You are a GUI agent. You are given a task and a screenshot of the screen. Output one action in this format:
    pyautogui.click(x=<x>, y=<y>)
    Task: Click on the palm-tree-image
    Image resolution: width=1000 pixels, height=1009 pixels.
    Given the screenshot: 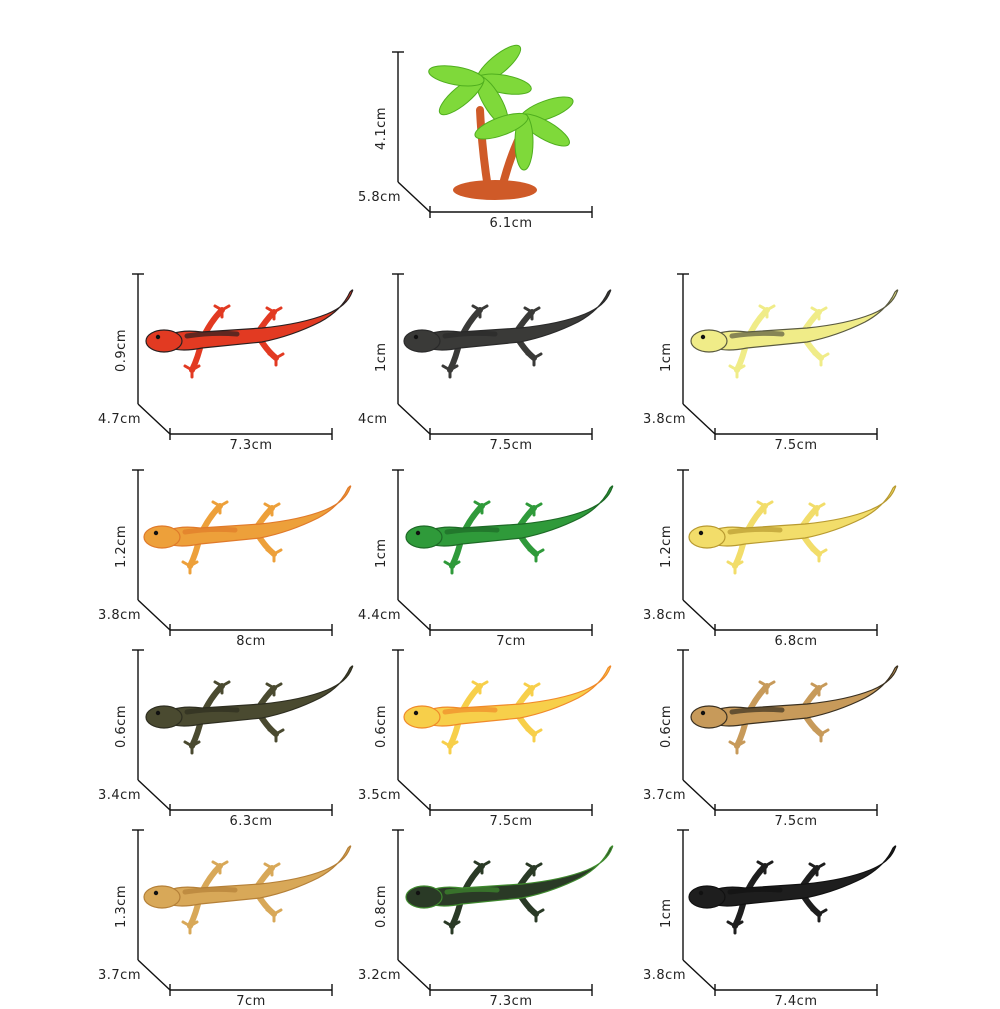 What is the action you would take?
    pyautogui.click(x=492, y=131)
    